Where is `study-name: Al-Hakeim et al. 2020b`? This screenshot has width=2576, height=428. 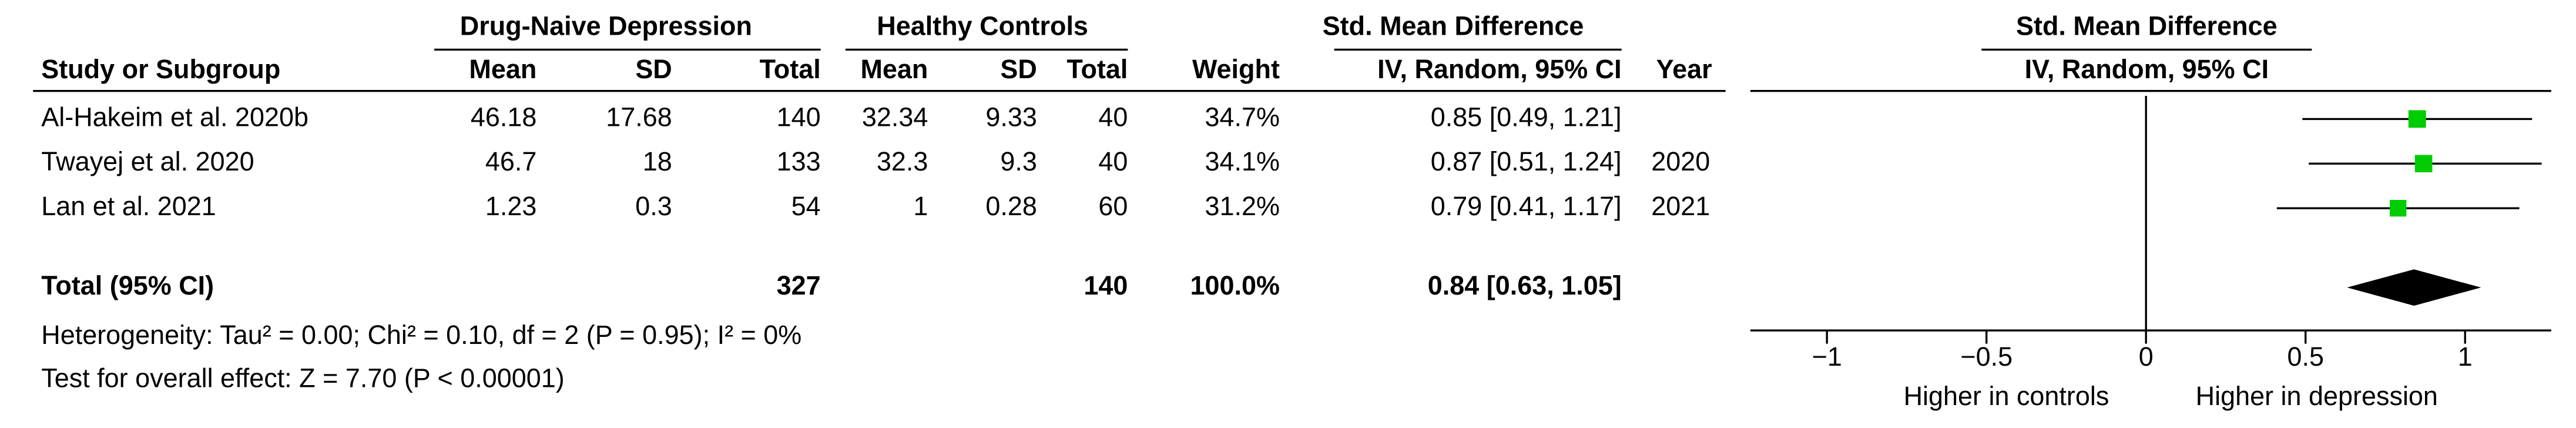
study-name: Al-Hakeim et al. 2020b is located at coordinates (174, 117).